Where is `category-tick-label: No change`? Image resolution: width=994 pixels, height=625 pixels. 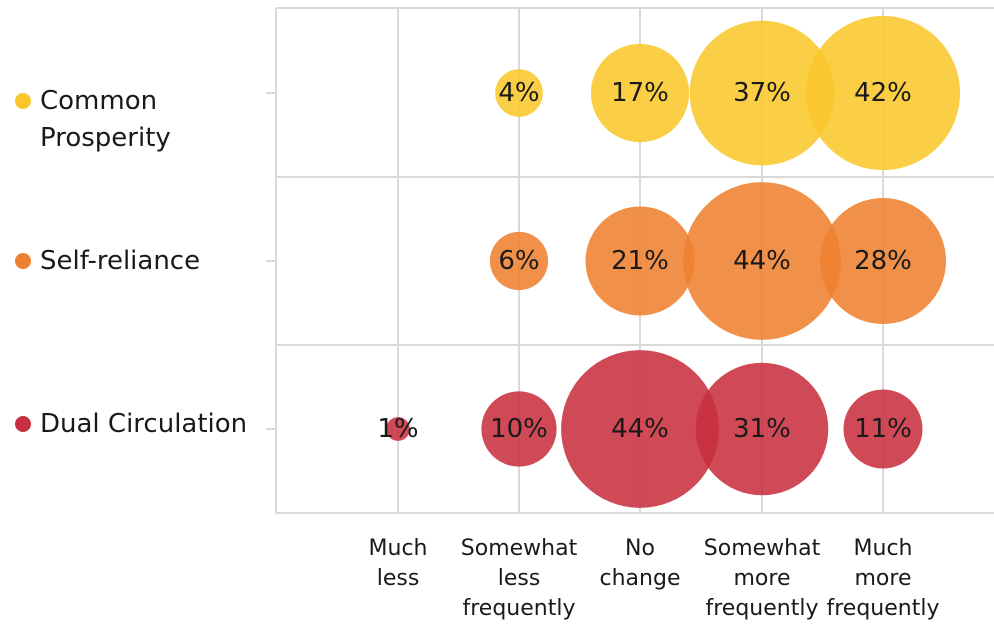
category-tick-label: No change is located at coordinates (640, 563).